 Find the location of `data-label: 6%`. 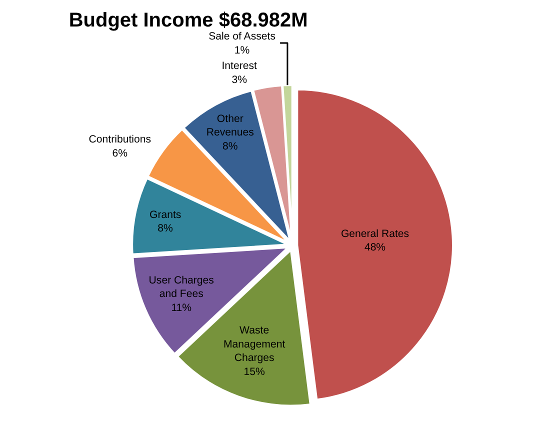

data-label: 6% is located at coordinates (120, 153).